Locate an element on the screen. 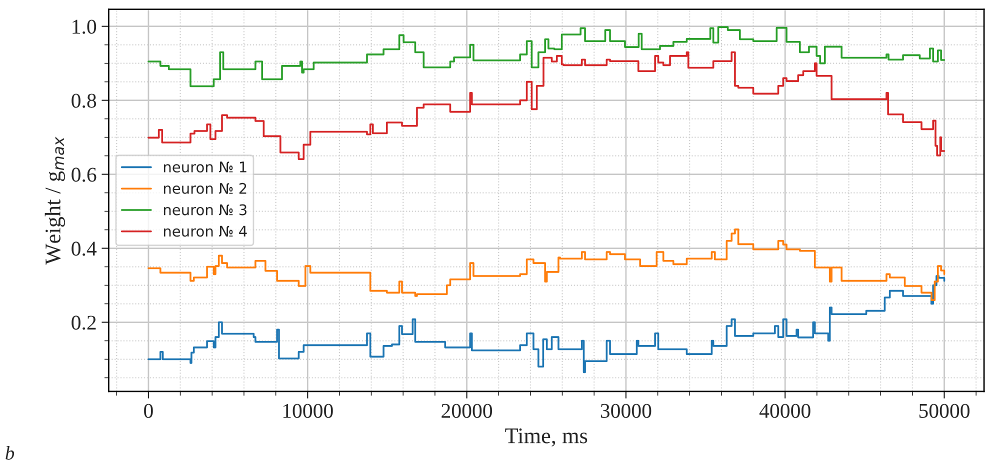  legend-label: neuron № 3 is located at coordinates (205, 210).